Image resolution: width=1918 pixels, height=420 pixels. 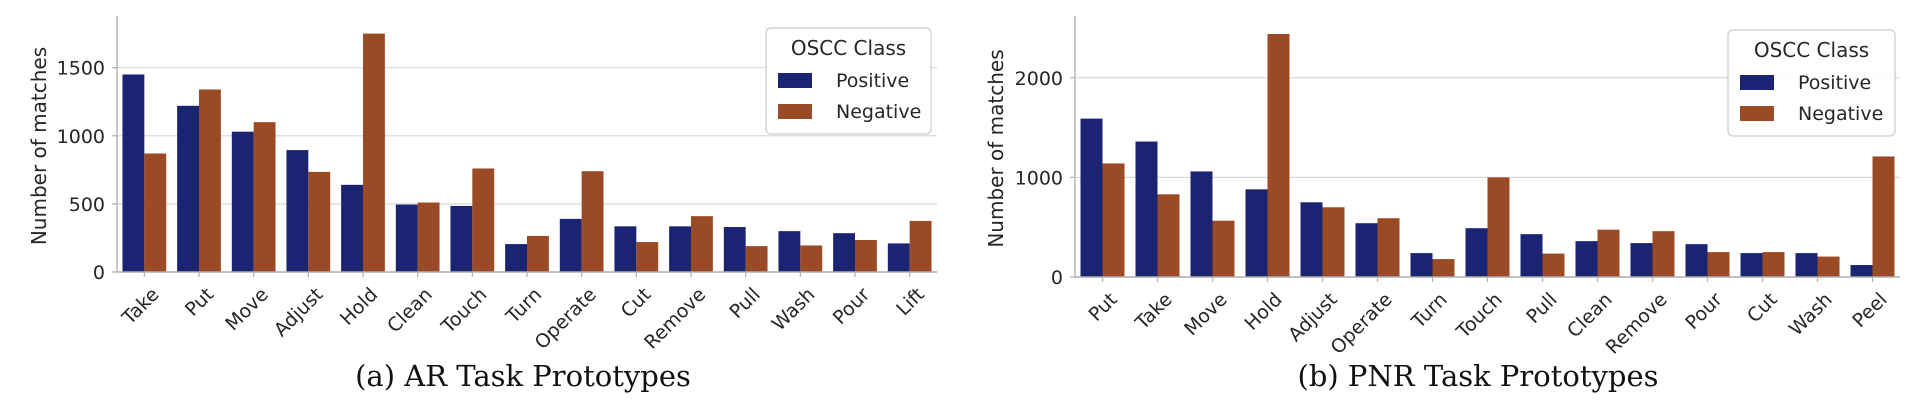 What do you see at coordinates (1039, 79) in the screenshot?
I see `y-tick-label: 2000` at bounding box center [1039, 79].